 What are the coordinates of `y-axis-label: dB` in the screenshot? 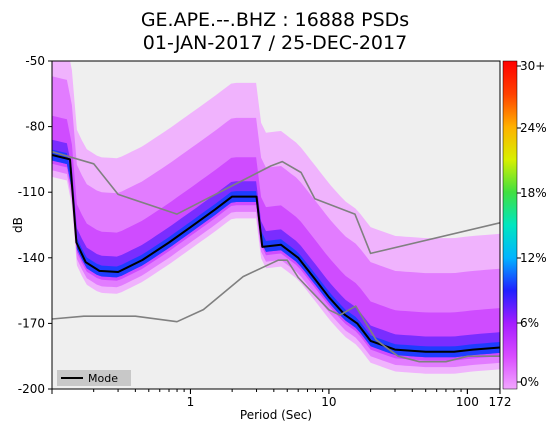 It's located at (18, 225).